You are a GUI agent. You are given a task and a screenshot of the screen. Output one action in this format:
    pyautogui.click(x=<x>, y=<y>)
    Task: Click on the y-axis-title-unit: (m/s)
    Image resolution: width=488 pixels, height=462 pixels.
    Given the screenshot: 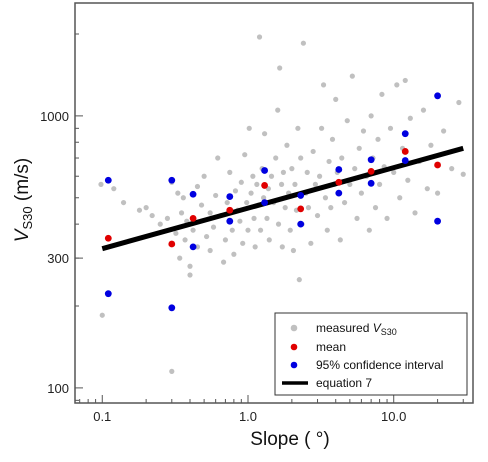 What is the action you would take?
    pyautogui.click(x=22, y=182)
    